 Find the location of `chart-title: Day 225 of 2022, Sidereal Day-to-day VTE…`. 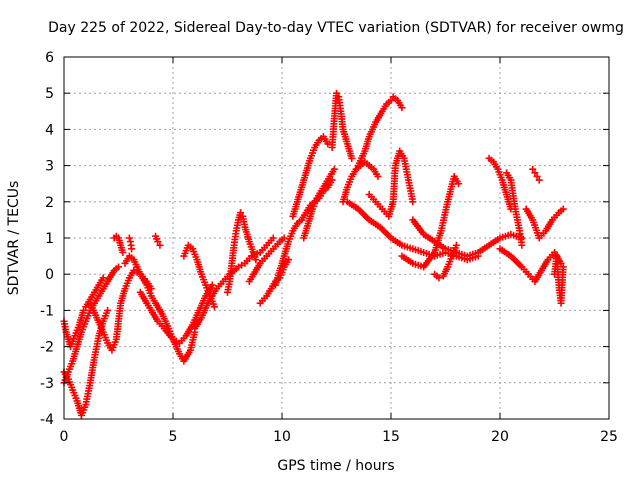

chart-title: Day 225 of 2022, Sidereal Day-to-day VTE… is located at coordinates (336, 28).